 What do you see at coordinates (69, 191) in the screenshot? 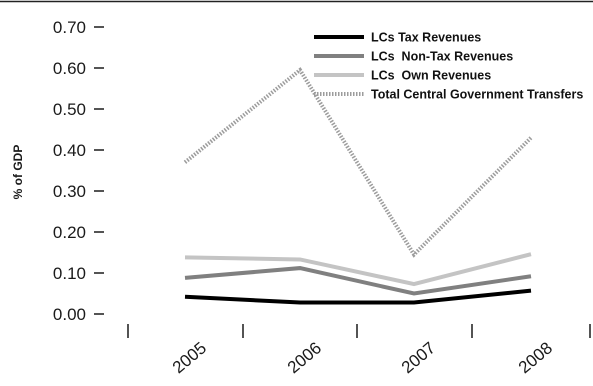
I see `y-tick-label: 0.30` at bounding box center [69, 191].